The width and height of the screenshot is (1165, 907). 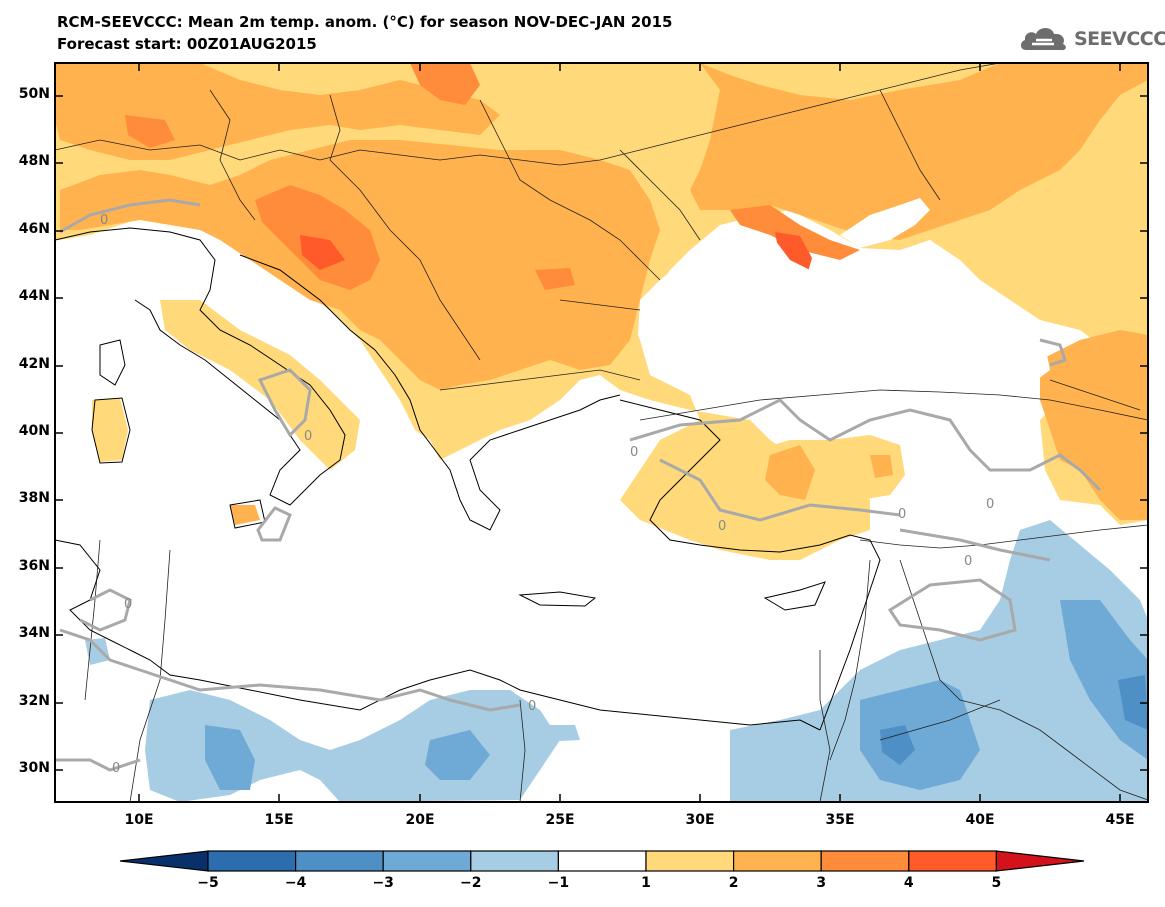 What do you see at coordinates (733, 883) in the screenshot?
I see `colorbar-tick-label: 2` at bounding box center [733, 883].